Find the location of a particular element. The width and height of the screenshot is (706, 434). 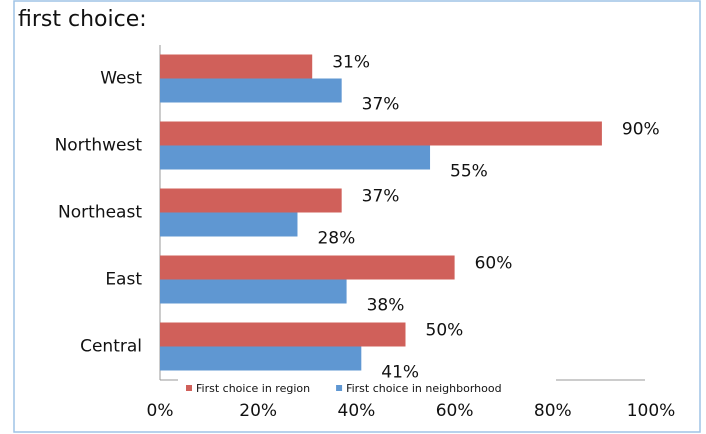

y-tick-label: West is located at coordinates (121, 79).